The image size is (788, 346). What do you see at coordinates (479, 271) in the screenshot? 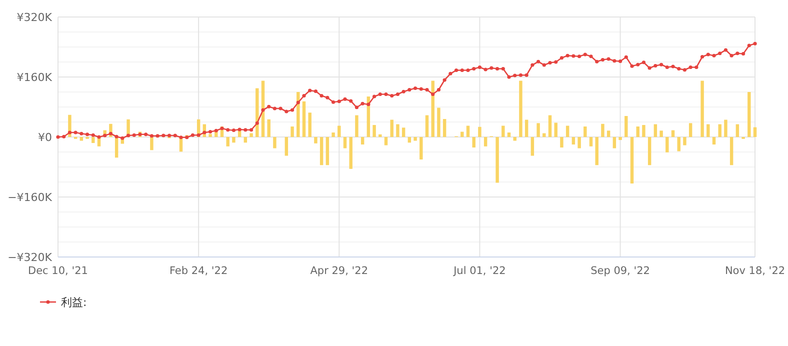
I see `x-tick-label: Jul 01, '22` at bounding box center [479, 271].